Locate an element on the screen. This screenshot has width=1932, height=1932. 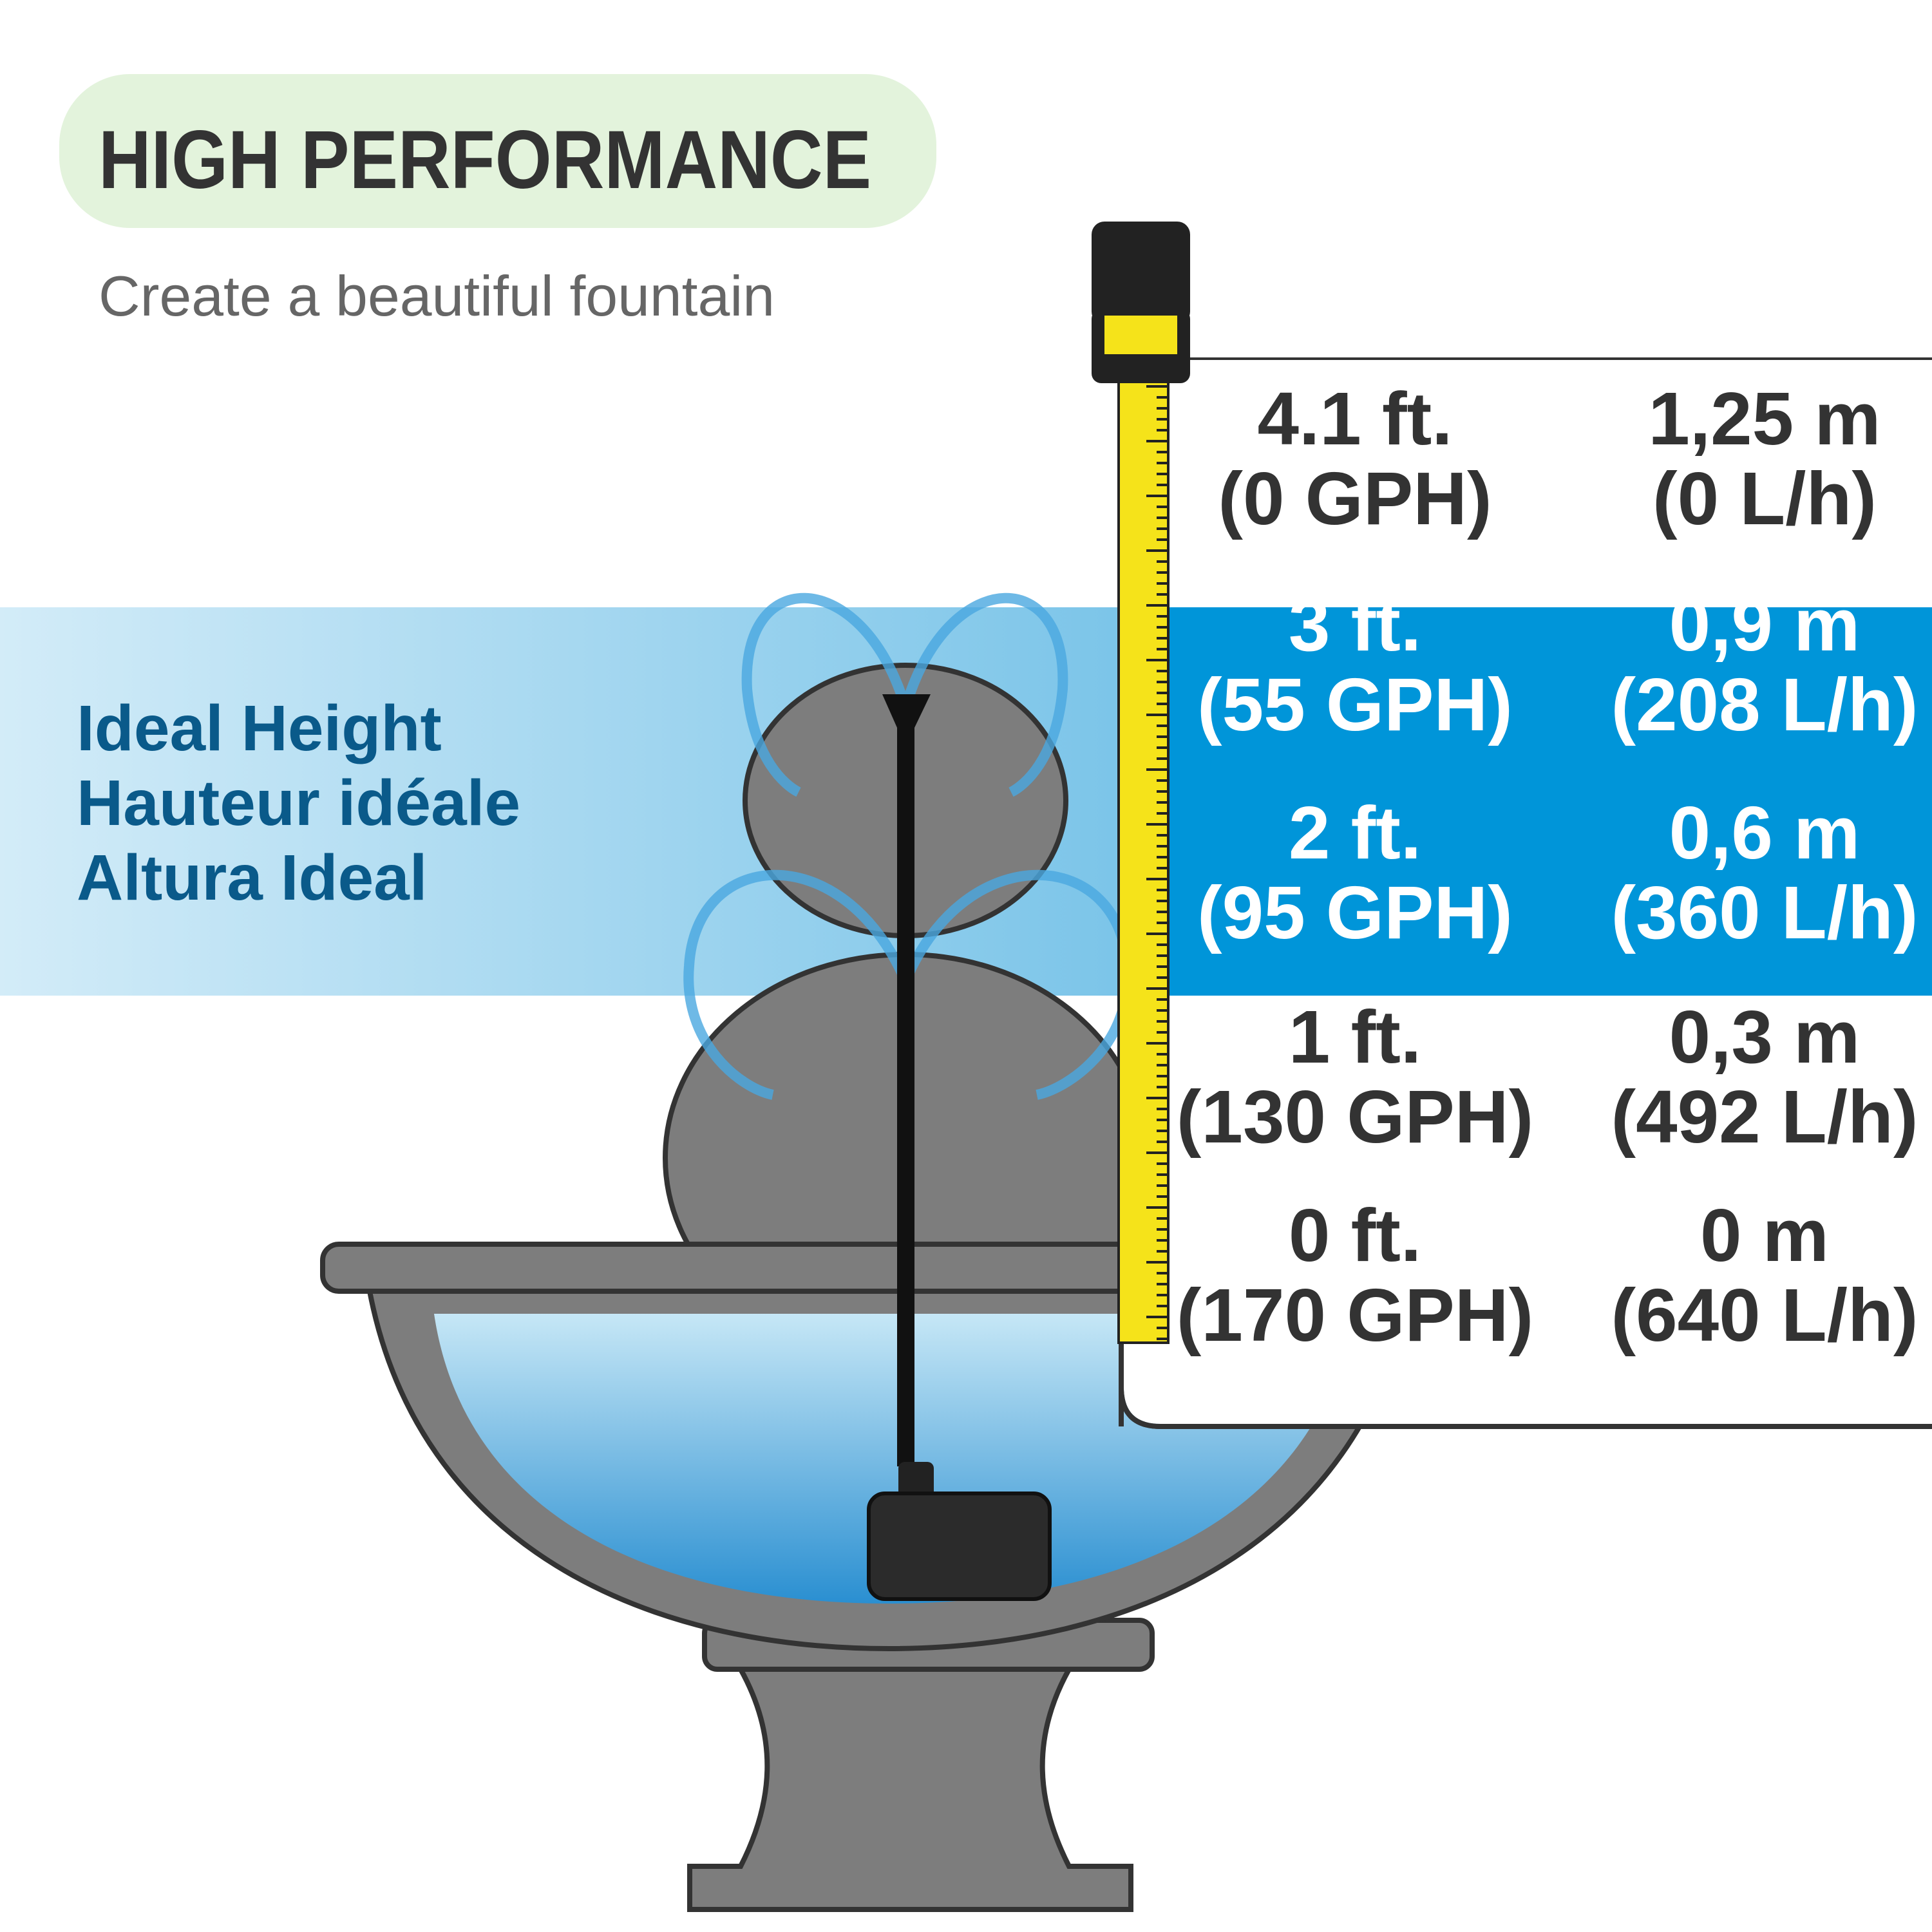
ideal-height-label: Ideal Height is located at coordinates (259, 728).